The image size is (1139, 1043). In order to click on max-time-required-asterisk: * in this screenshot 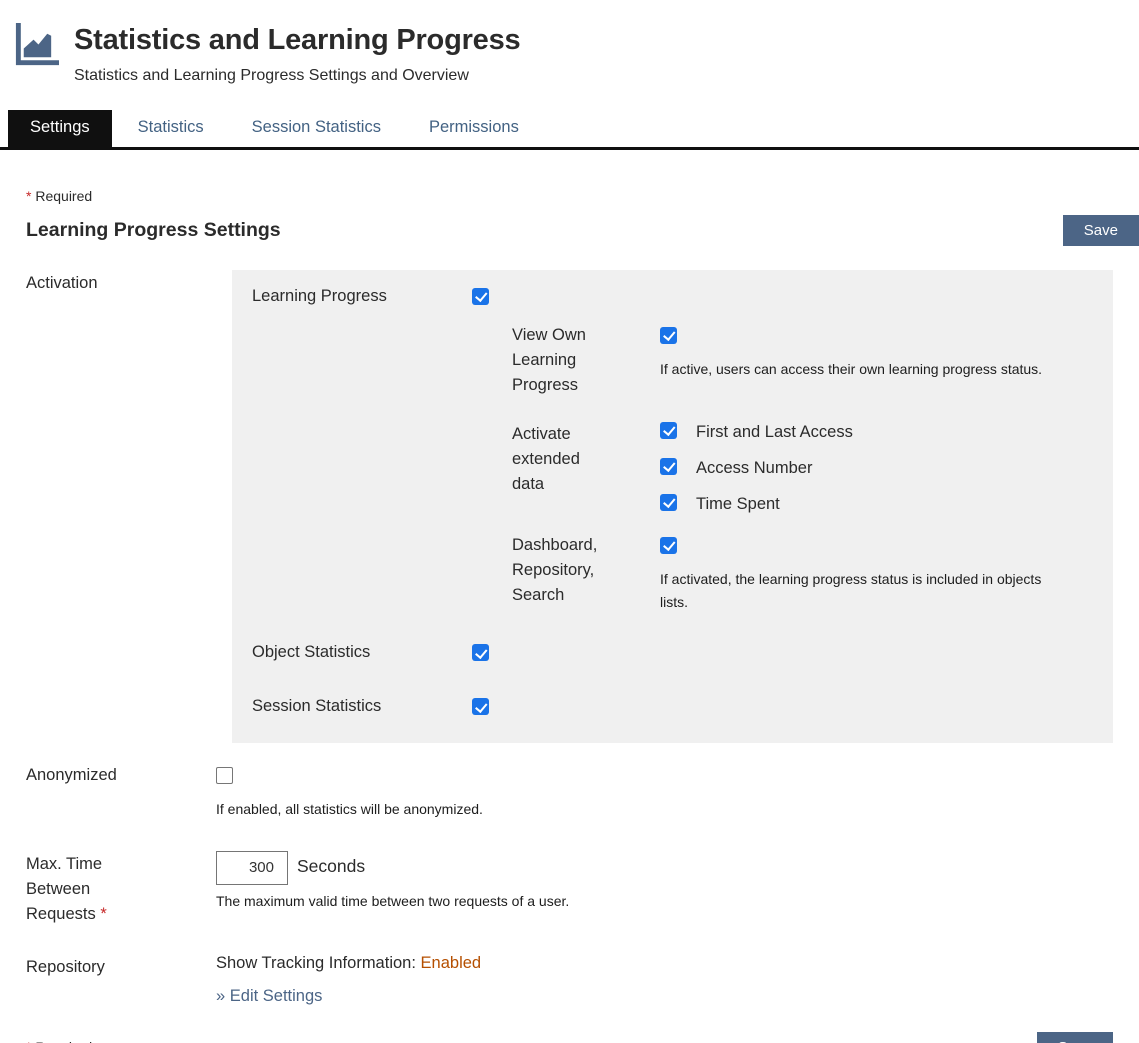, I will do `click(103, 914)`.